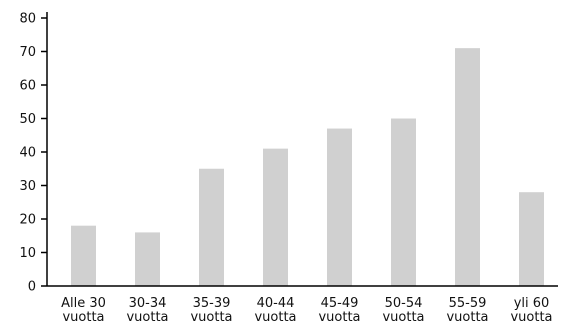 The image size is (563, 327). I want to click on x-category-label: 45-49, so click(340, 303).